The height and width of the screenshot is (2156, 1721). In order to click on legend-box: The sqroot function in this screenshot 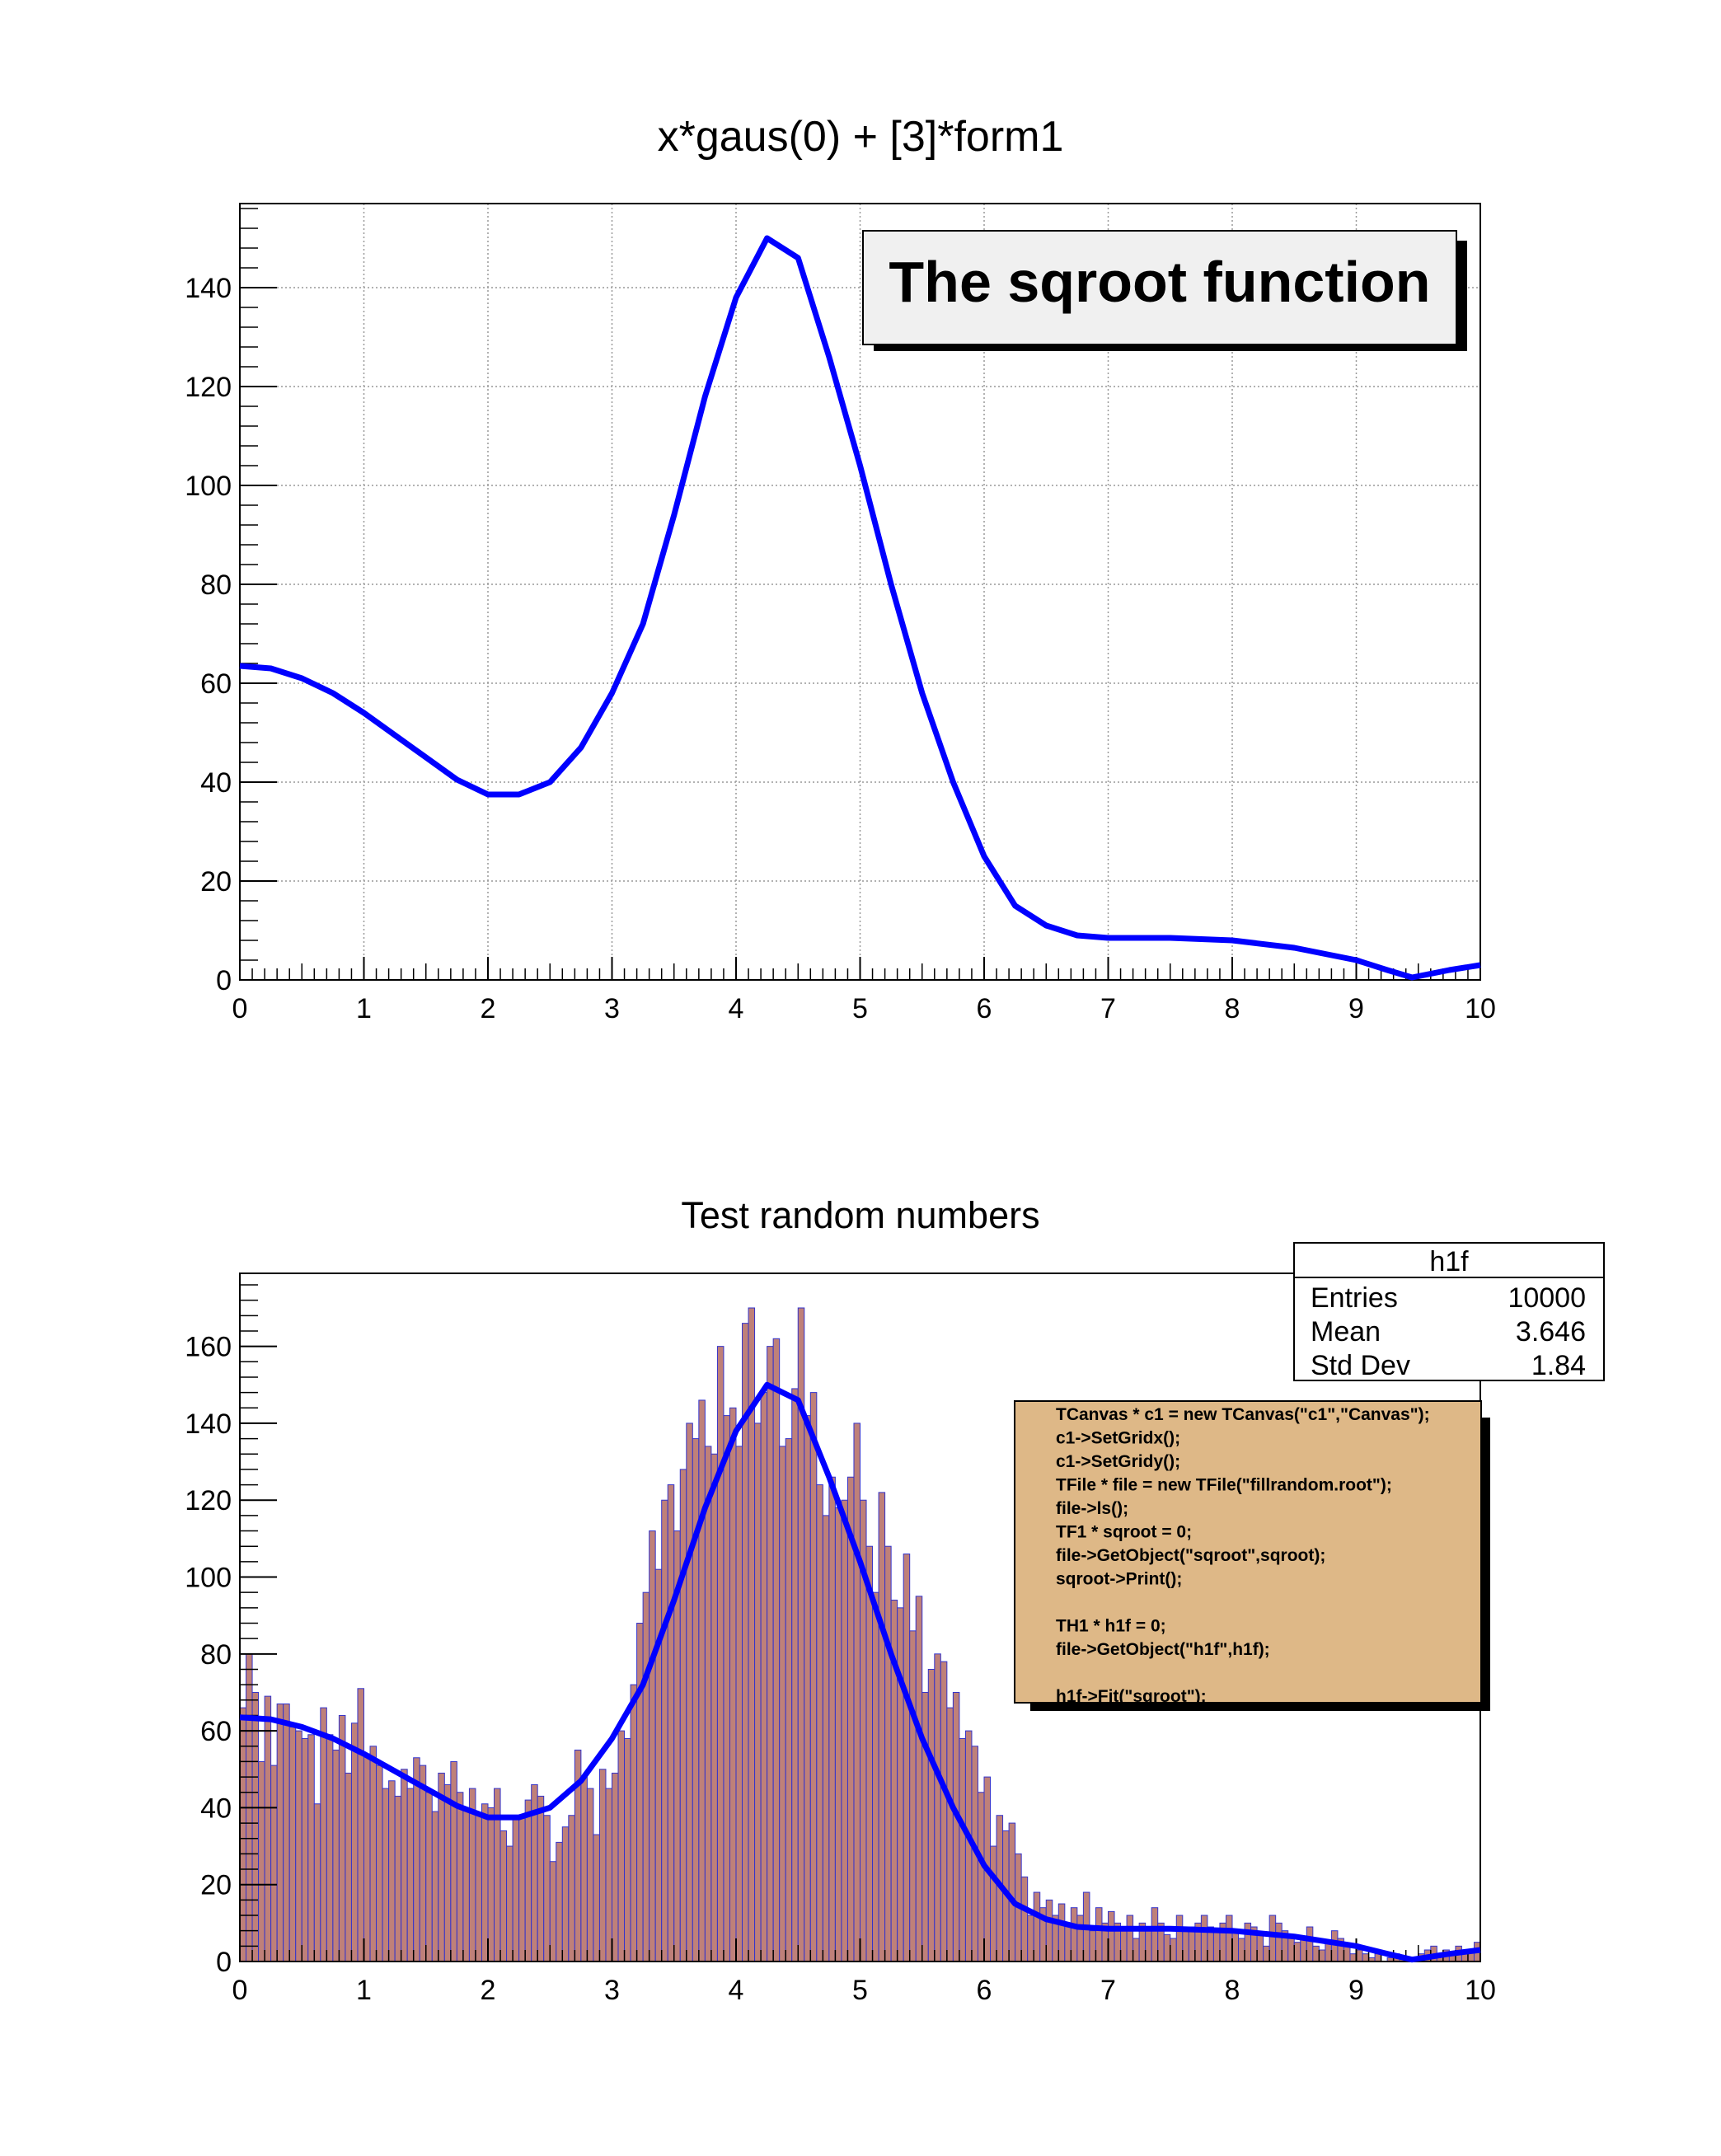, I will do `click(1164, 290)`.